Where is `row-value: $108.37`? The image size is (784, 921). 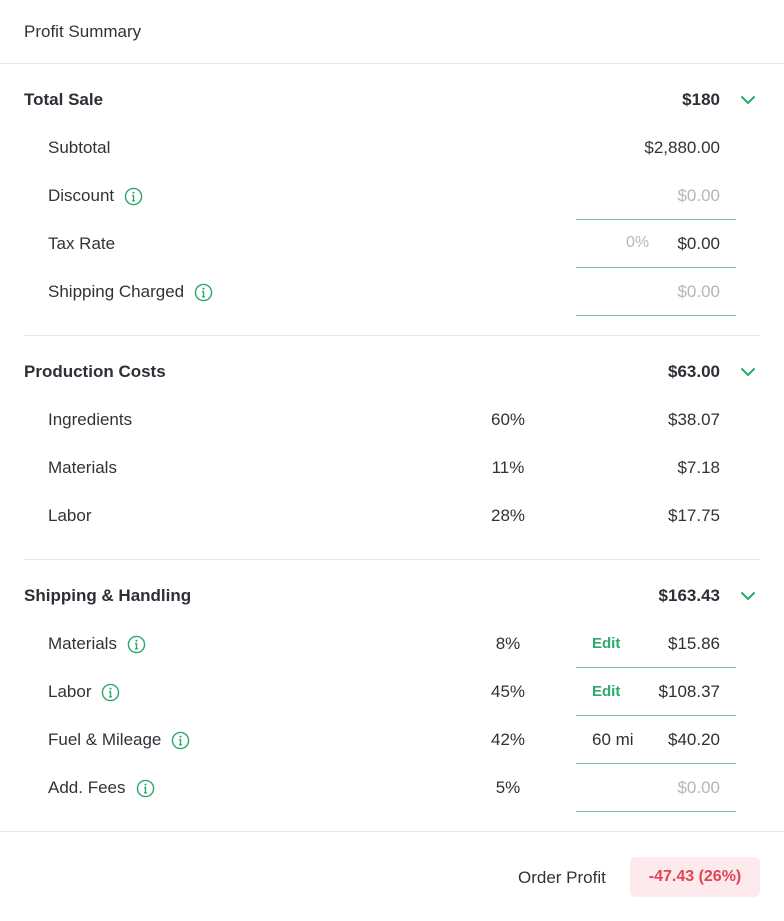
row-value: $108.37 is located at coordinates (689, 691).